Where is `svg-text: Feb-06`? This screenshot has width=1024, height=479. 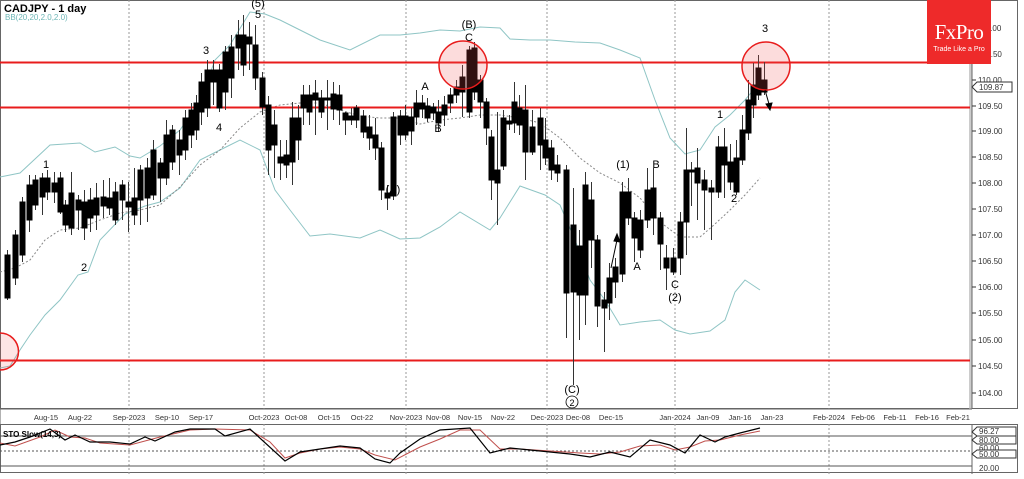 svg-text: Feb-06 is located at coordinates (863, 417).